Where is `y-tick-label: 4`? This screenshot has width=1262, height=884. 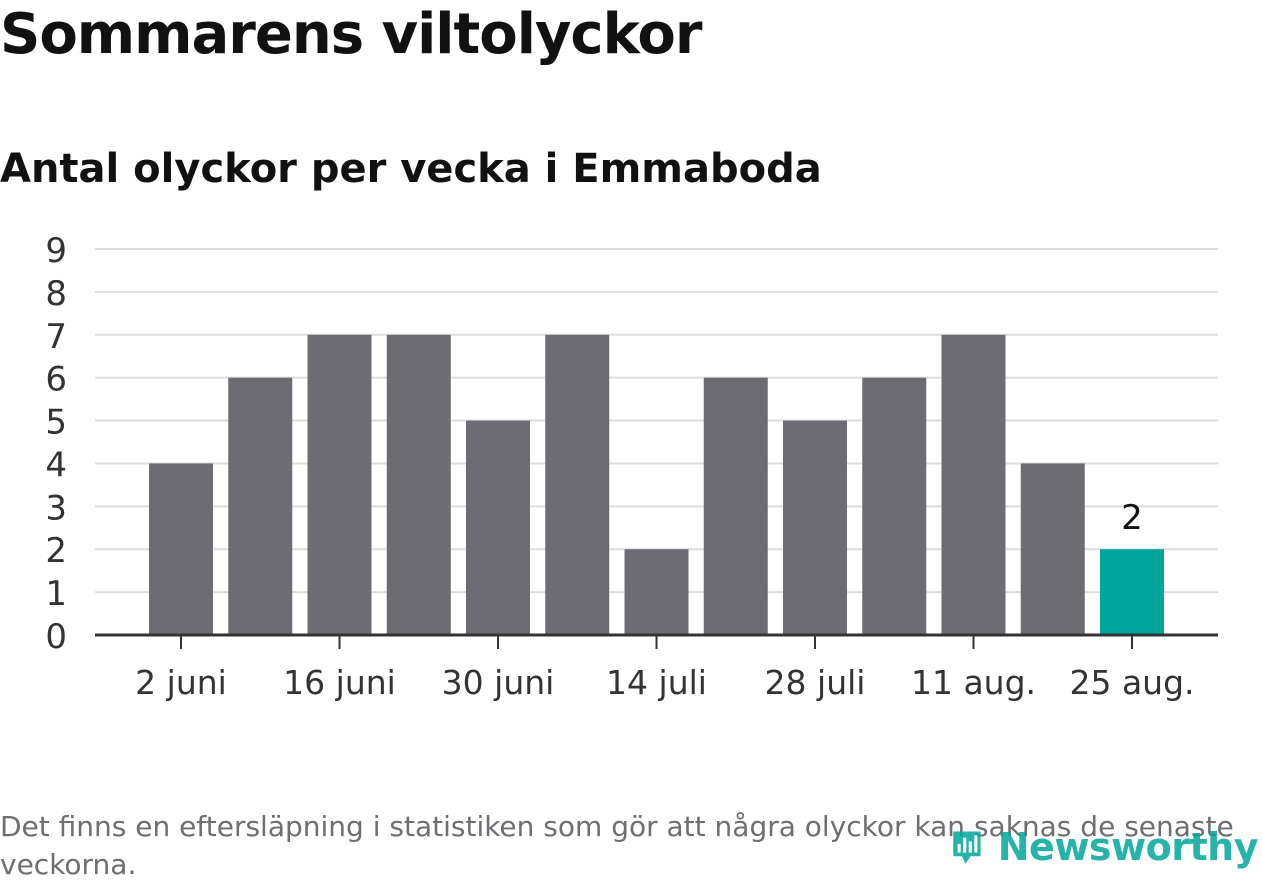 y-tick-label: 4 is located at coordinates (56, 465).